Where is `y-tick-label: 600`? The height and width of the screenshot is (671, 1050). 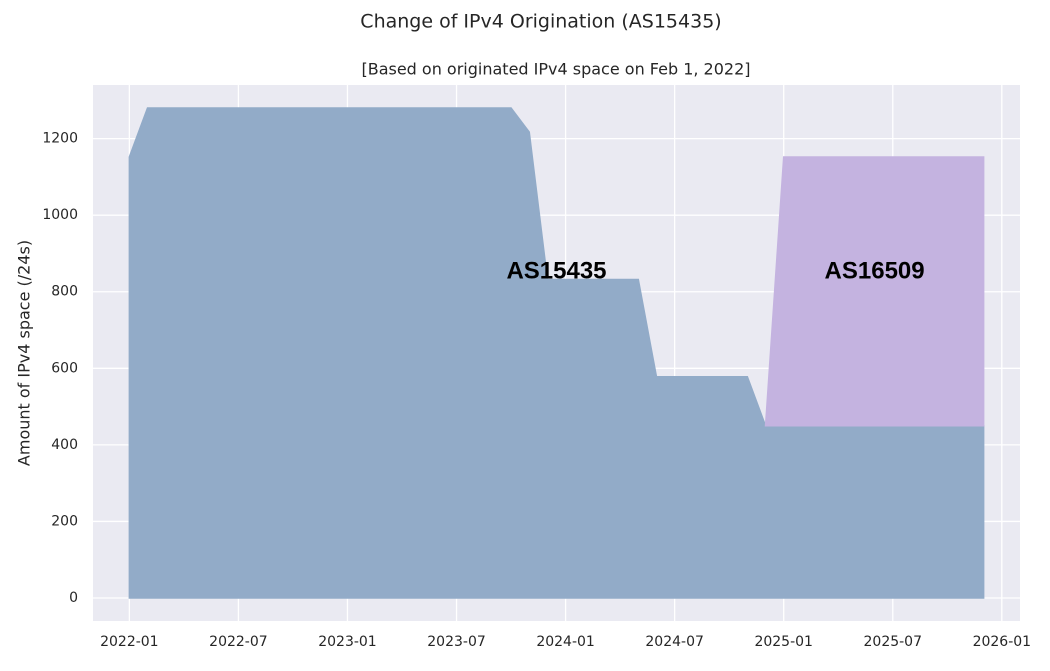
y-tick-label: 600 is located at coordinates (64, 368).